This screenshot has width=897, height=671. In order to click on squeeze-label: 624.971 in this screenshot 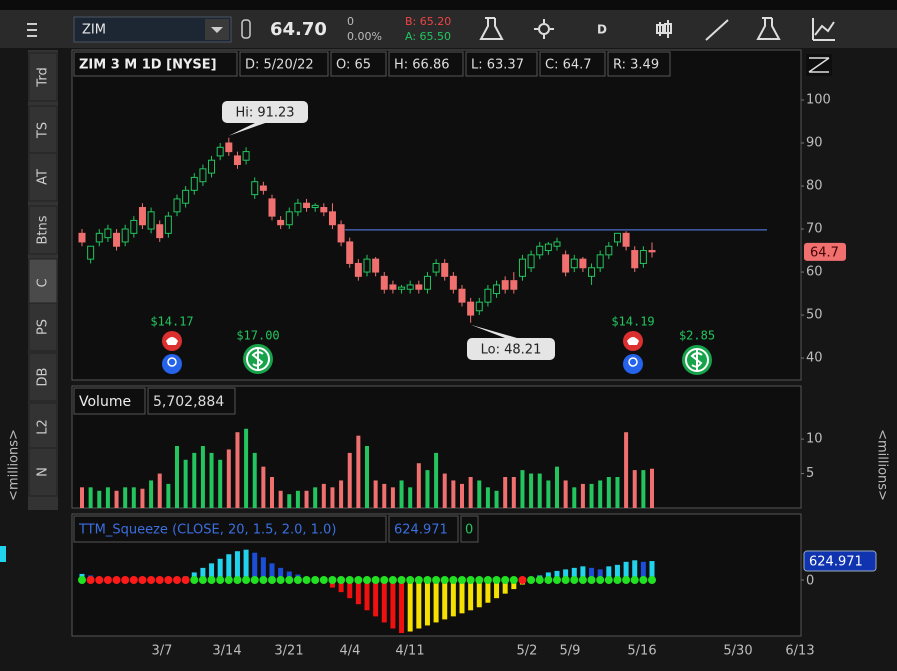, I will do `click(836, 562)`.